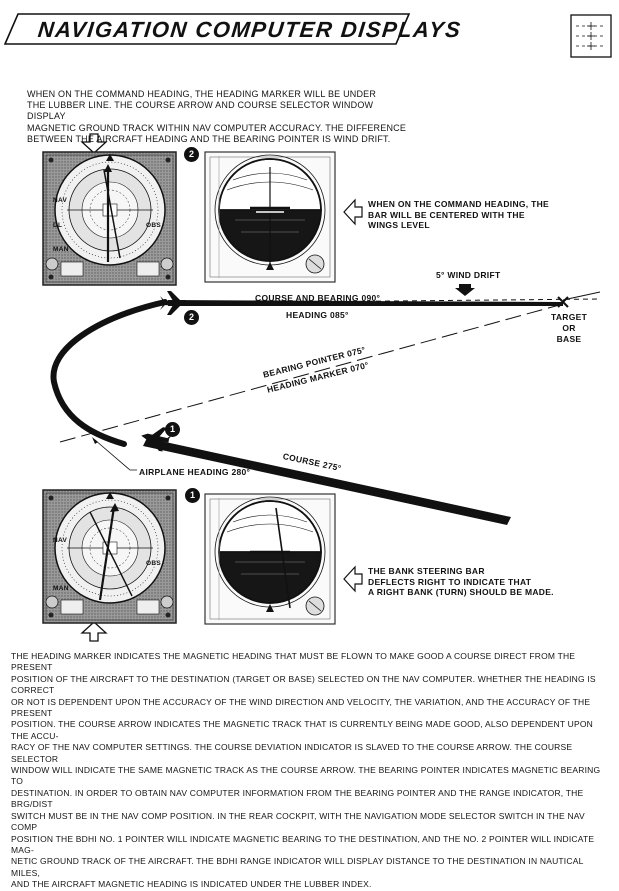  What do you see at coordinates (446, 214) in the screenshot?
I see `callout-line: BAR WILL BE CENTERED WITH THE` at bounding box center [446, 214].